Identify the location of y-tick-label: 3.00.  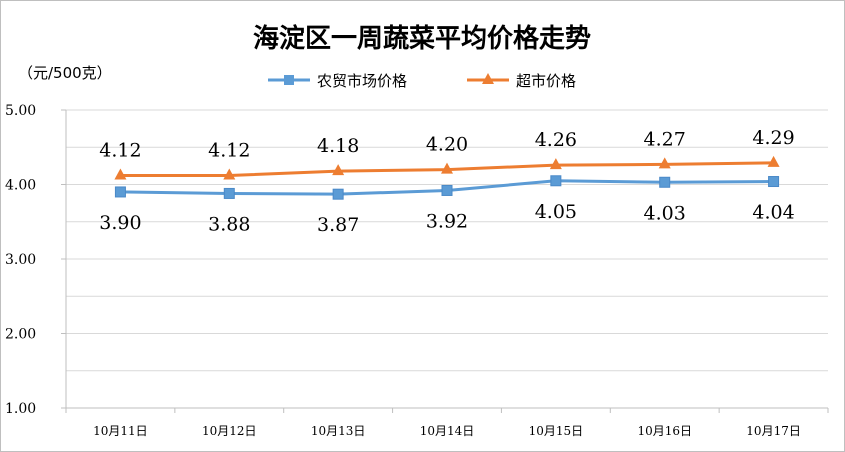
(20, 260).